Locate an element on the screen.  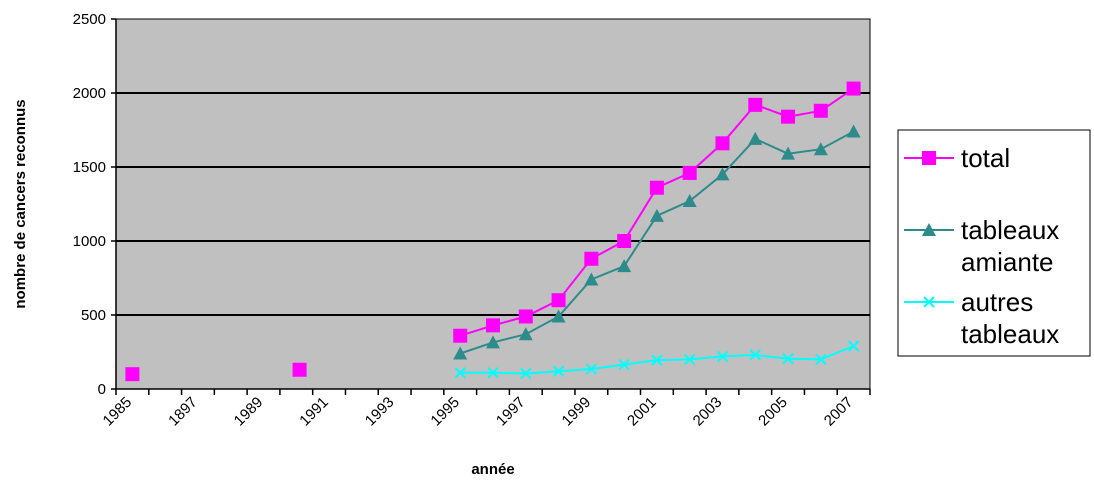
x-tick-label: 1989 is located at coordinates (249, 412).